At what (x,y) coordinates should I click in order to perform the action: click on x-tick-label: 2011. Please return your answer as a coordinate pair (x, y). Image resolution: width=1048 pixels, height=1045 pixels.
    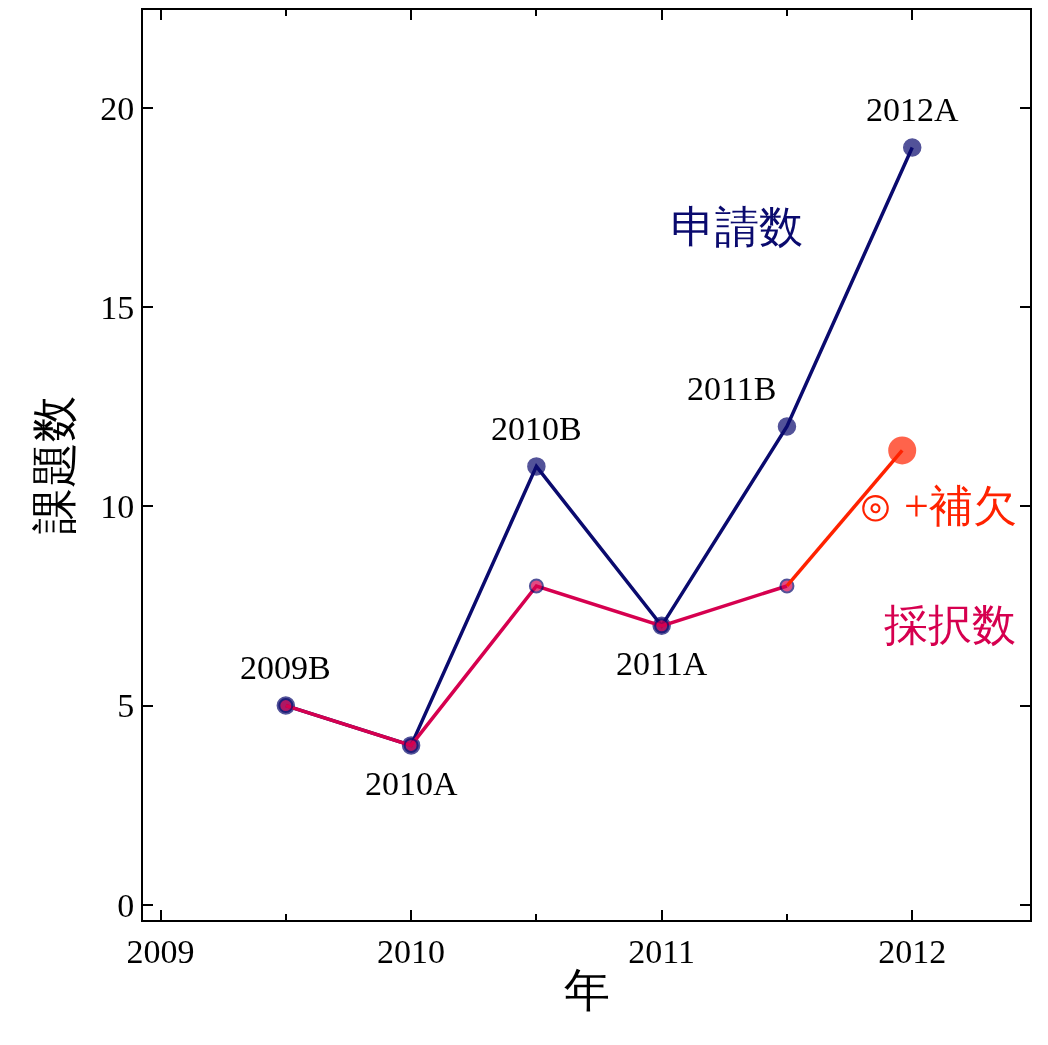
    Looking at the image, I should click on (662, 951).